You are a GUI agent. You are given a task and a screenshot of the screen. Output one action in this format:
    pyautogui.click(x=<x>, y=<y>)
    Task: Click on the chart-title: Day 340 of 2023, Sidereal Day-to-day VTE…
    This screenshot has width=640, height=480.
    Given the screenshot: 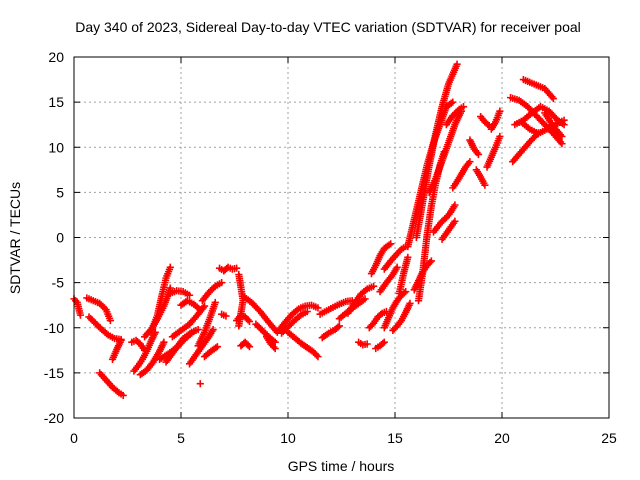 What is the action you would take?
    pyautogui.click(x=328, y=27)
    